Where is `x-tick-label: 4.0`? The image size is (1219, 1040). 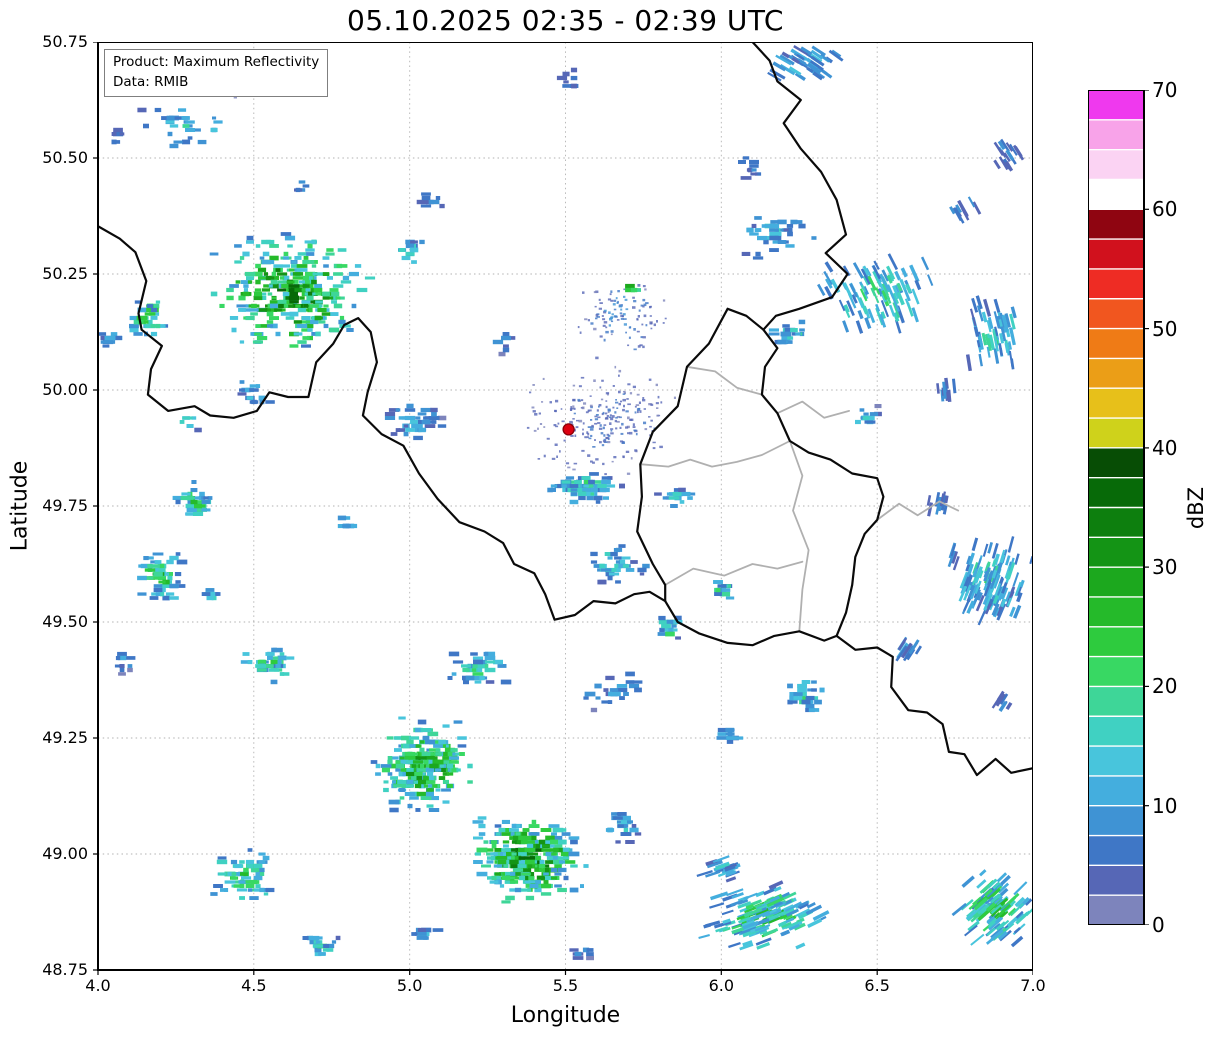 x-tick-label: 4.0 is located at coordinates (98, 985).